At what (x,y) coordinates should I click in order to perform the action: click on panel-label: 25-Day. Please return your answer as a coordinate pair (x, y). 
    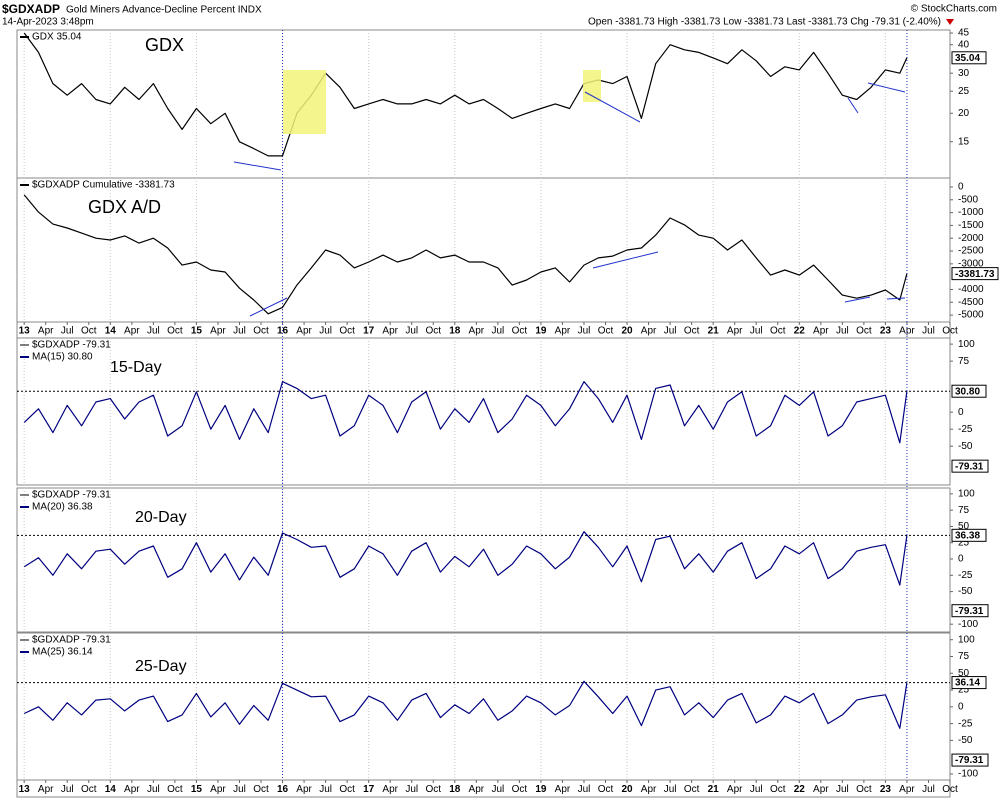
    Looking at the image, I should click on (161, 666).